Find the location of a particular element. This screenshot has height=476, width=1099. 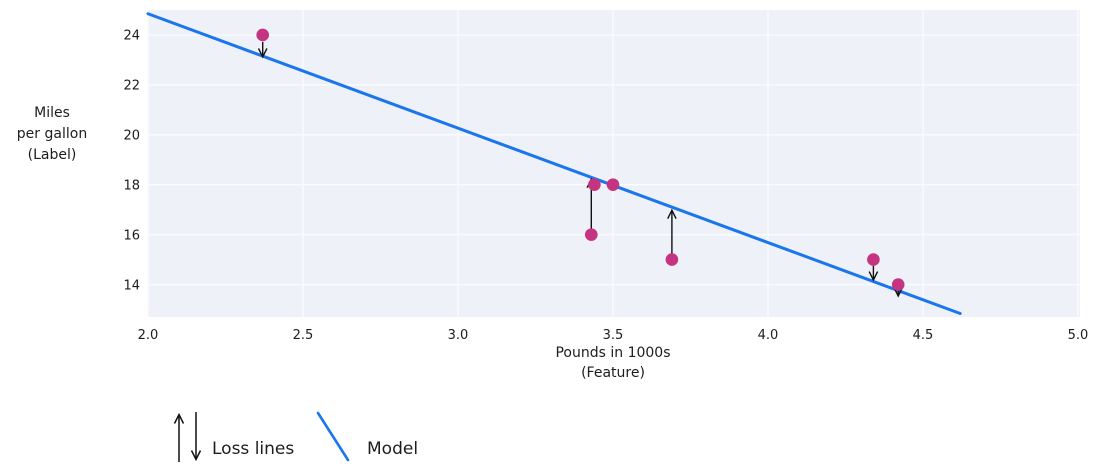

x-tick-label-5.0: 5.0 is located at coordinates (1078, 335).